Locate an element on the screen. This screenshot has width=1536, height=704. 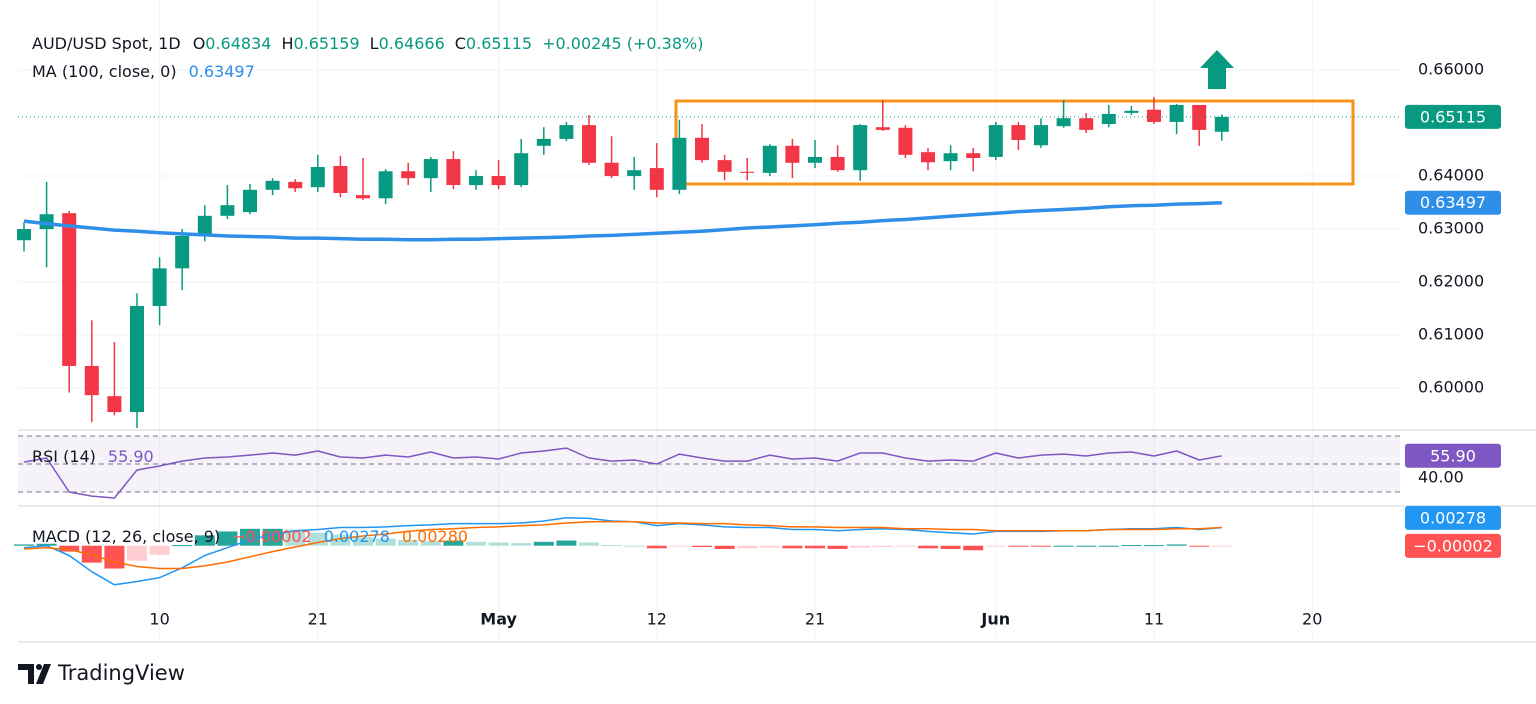
rsi-value-label: 55.90 is located at coordinates (1453, 455).